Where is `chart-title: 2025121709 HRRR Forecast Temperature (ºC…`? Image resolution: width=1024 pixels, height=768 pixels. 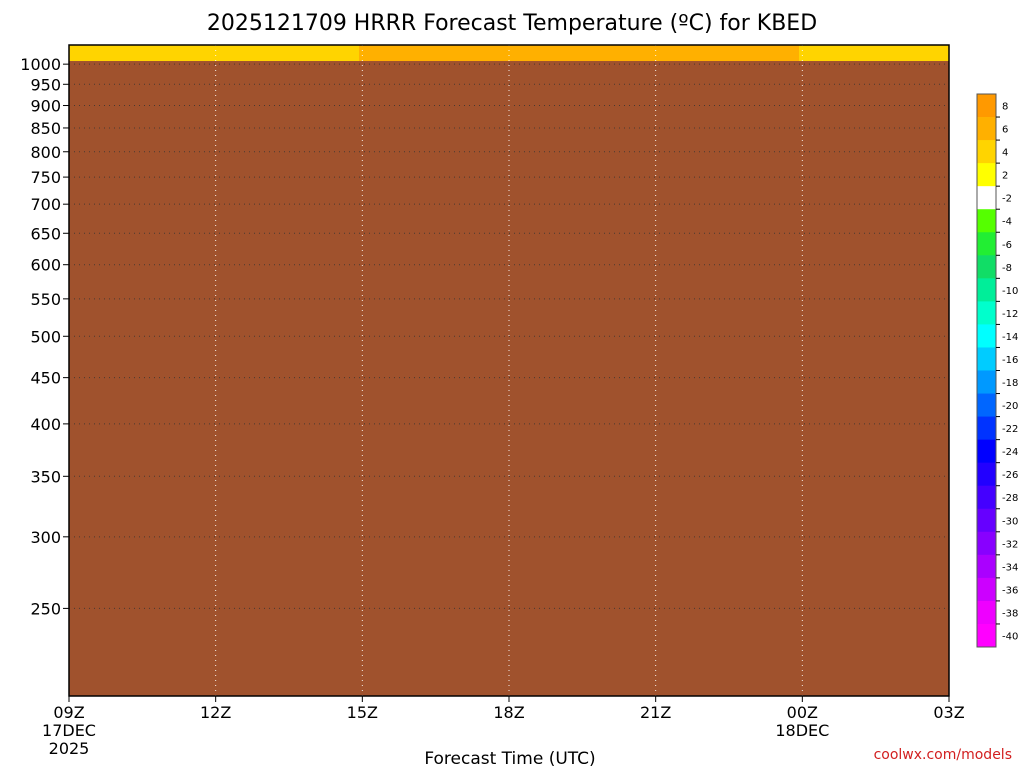 chart-title: 2025121709 HRRR Forecast Temperature (ºC… is located at coordinates (512, 23).